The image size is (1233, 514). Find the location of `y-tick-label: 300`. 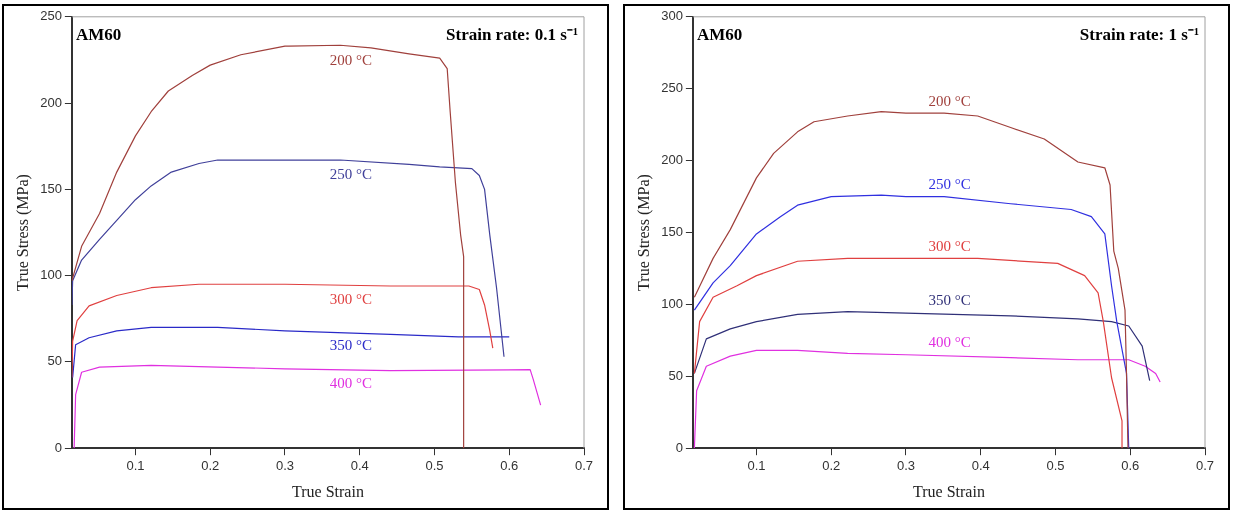

y-tick-label: 300 is located at coordinates (672, 16).